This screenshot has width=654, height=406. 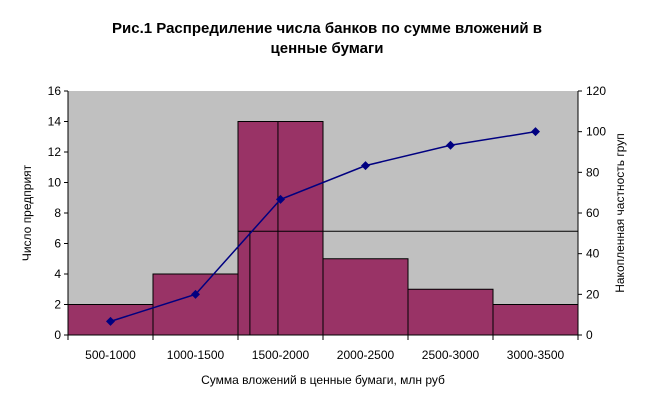 What do you see at coordinates (27, 212) in the screenshot?
I see `left-y-axis-label: Число предприят` at bounding box center [27, 212].